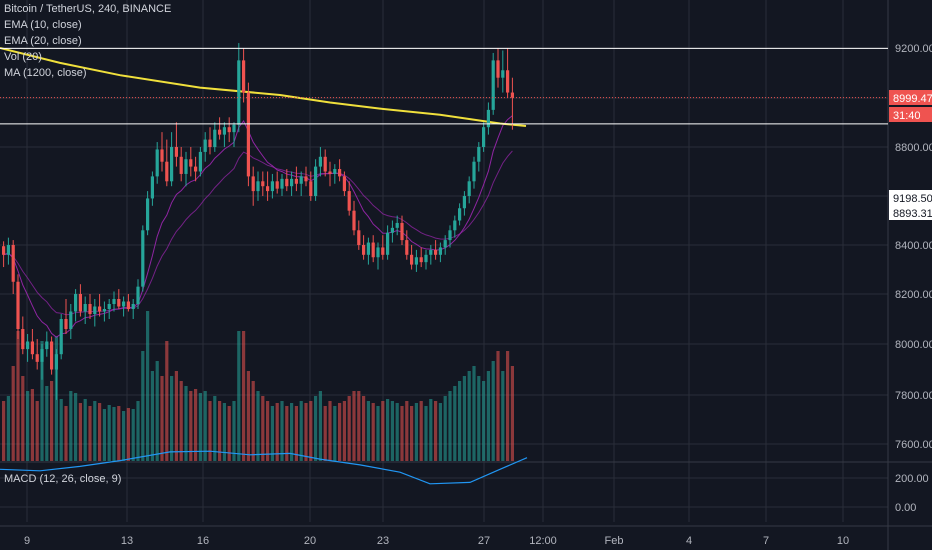  I want to click on time-tick-label: 12:00, so click(543, 541).